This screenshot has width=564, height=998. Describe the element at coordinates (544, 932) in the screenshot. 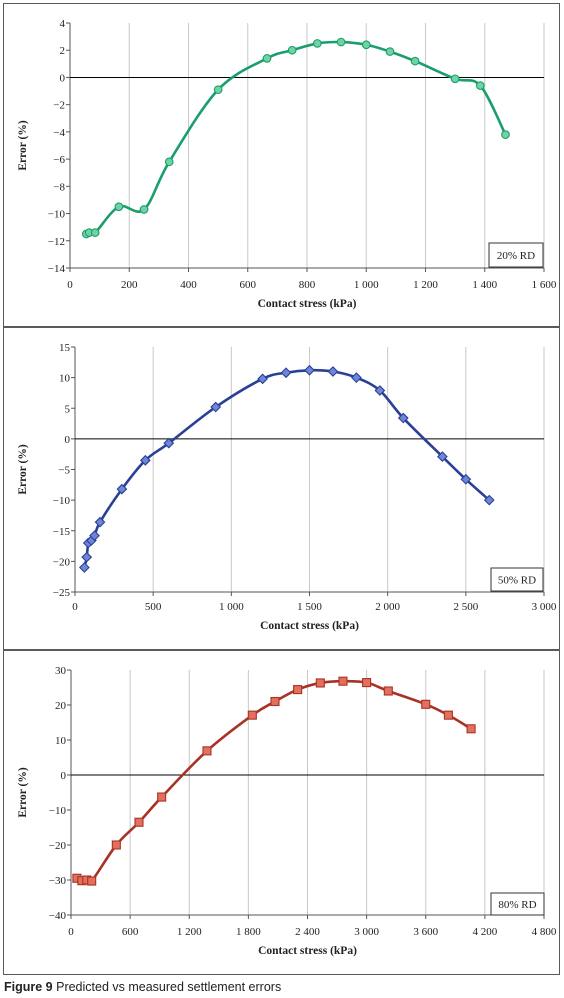

I see `x-tick-label: 4 800` at that location.